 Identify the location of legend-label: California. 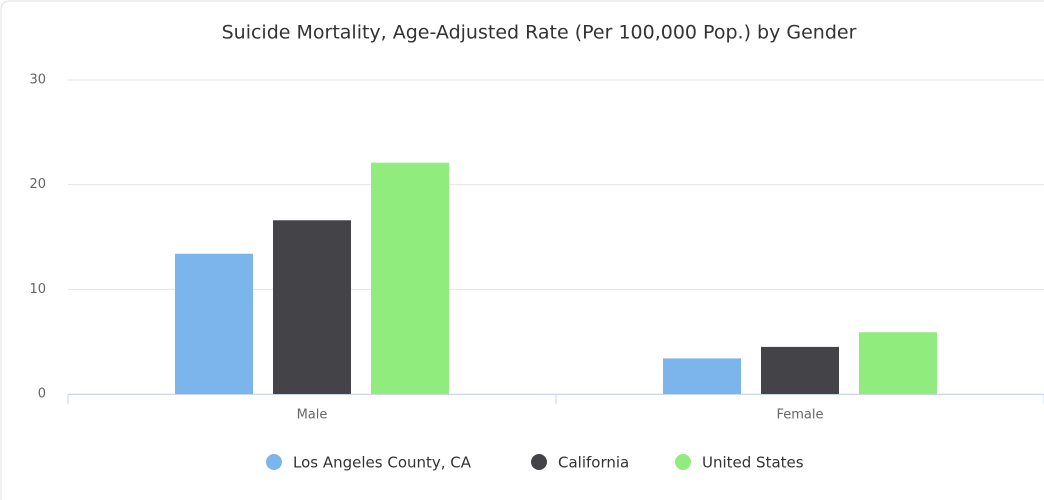
(593, 463).